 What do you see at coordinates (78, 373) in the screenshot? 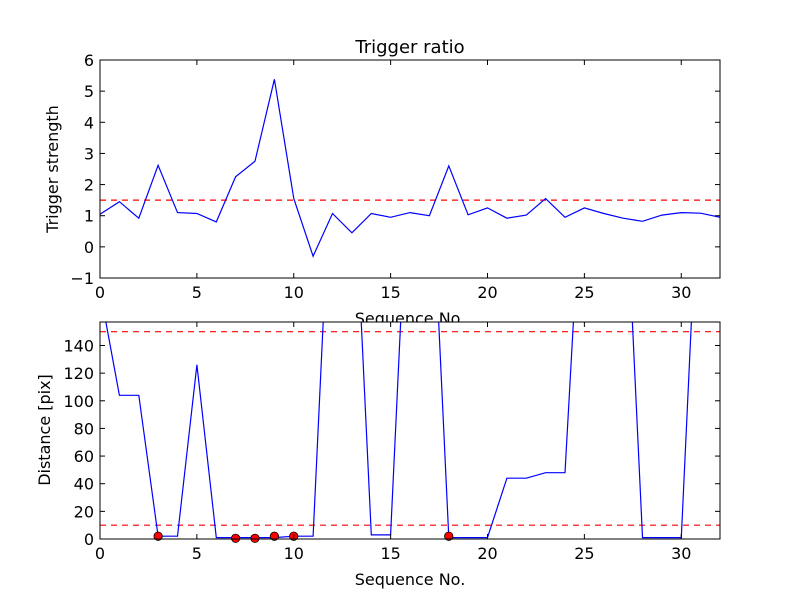
I see `y-tick-label: 120` at bounding box center [78, 373].